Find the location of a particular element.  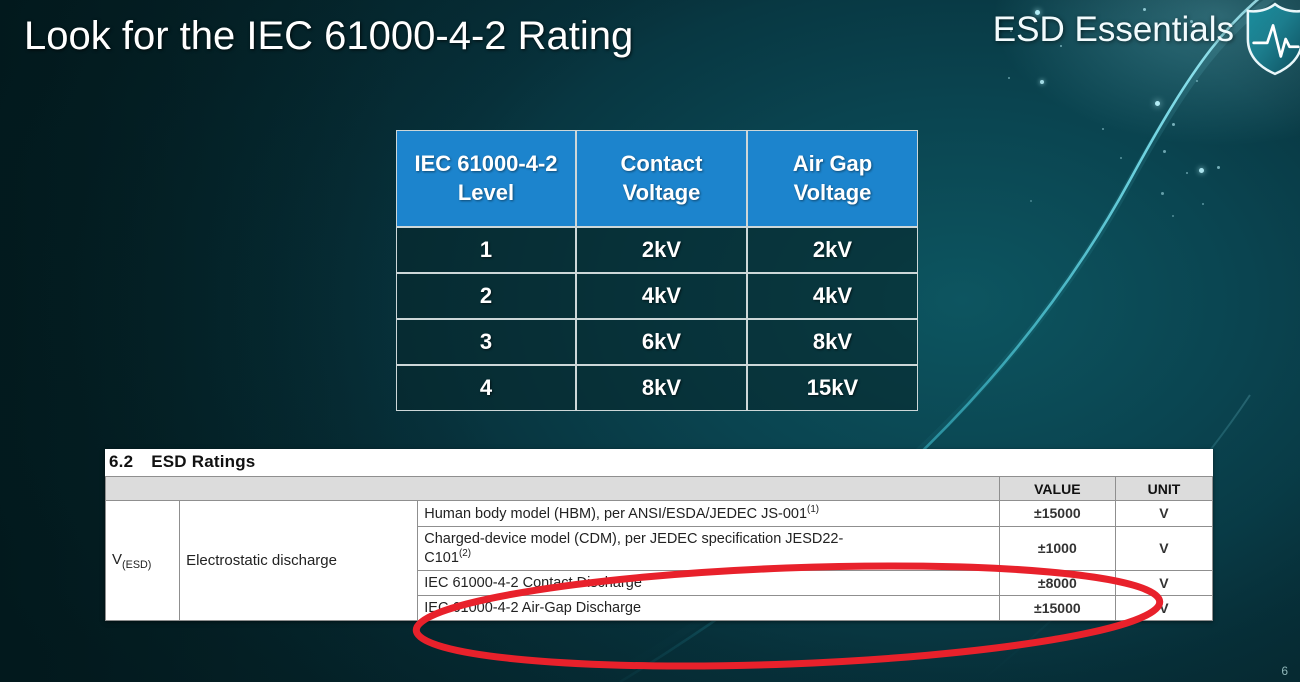

table-row: 1 2kV 2kV is located at coordinates (657, 250).